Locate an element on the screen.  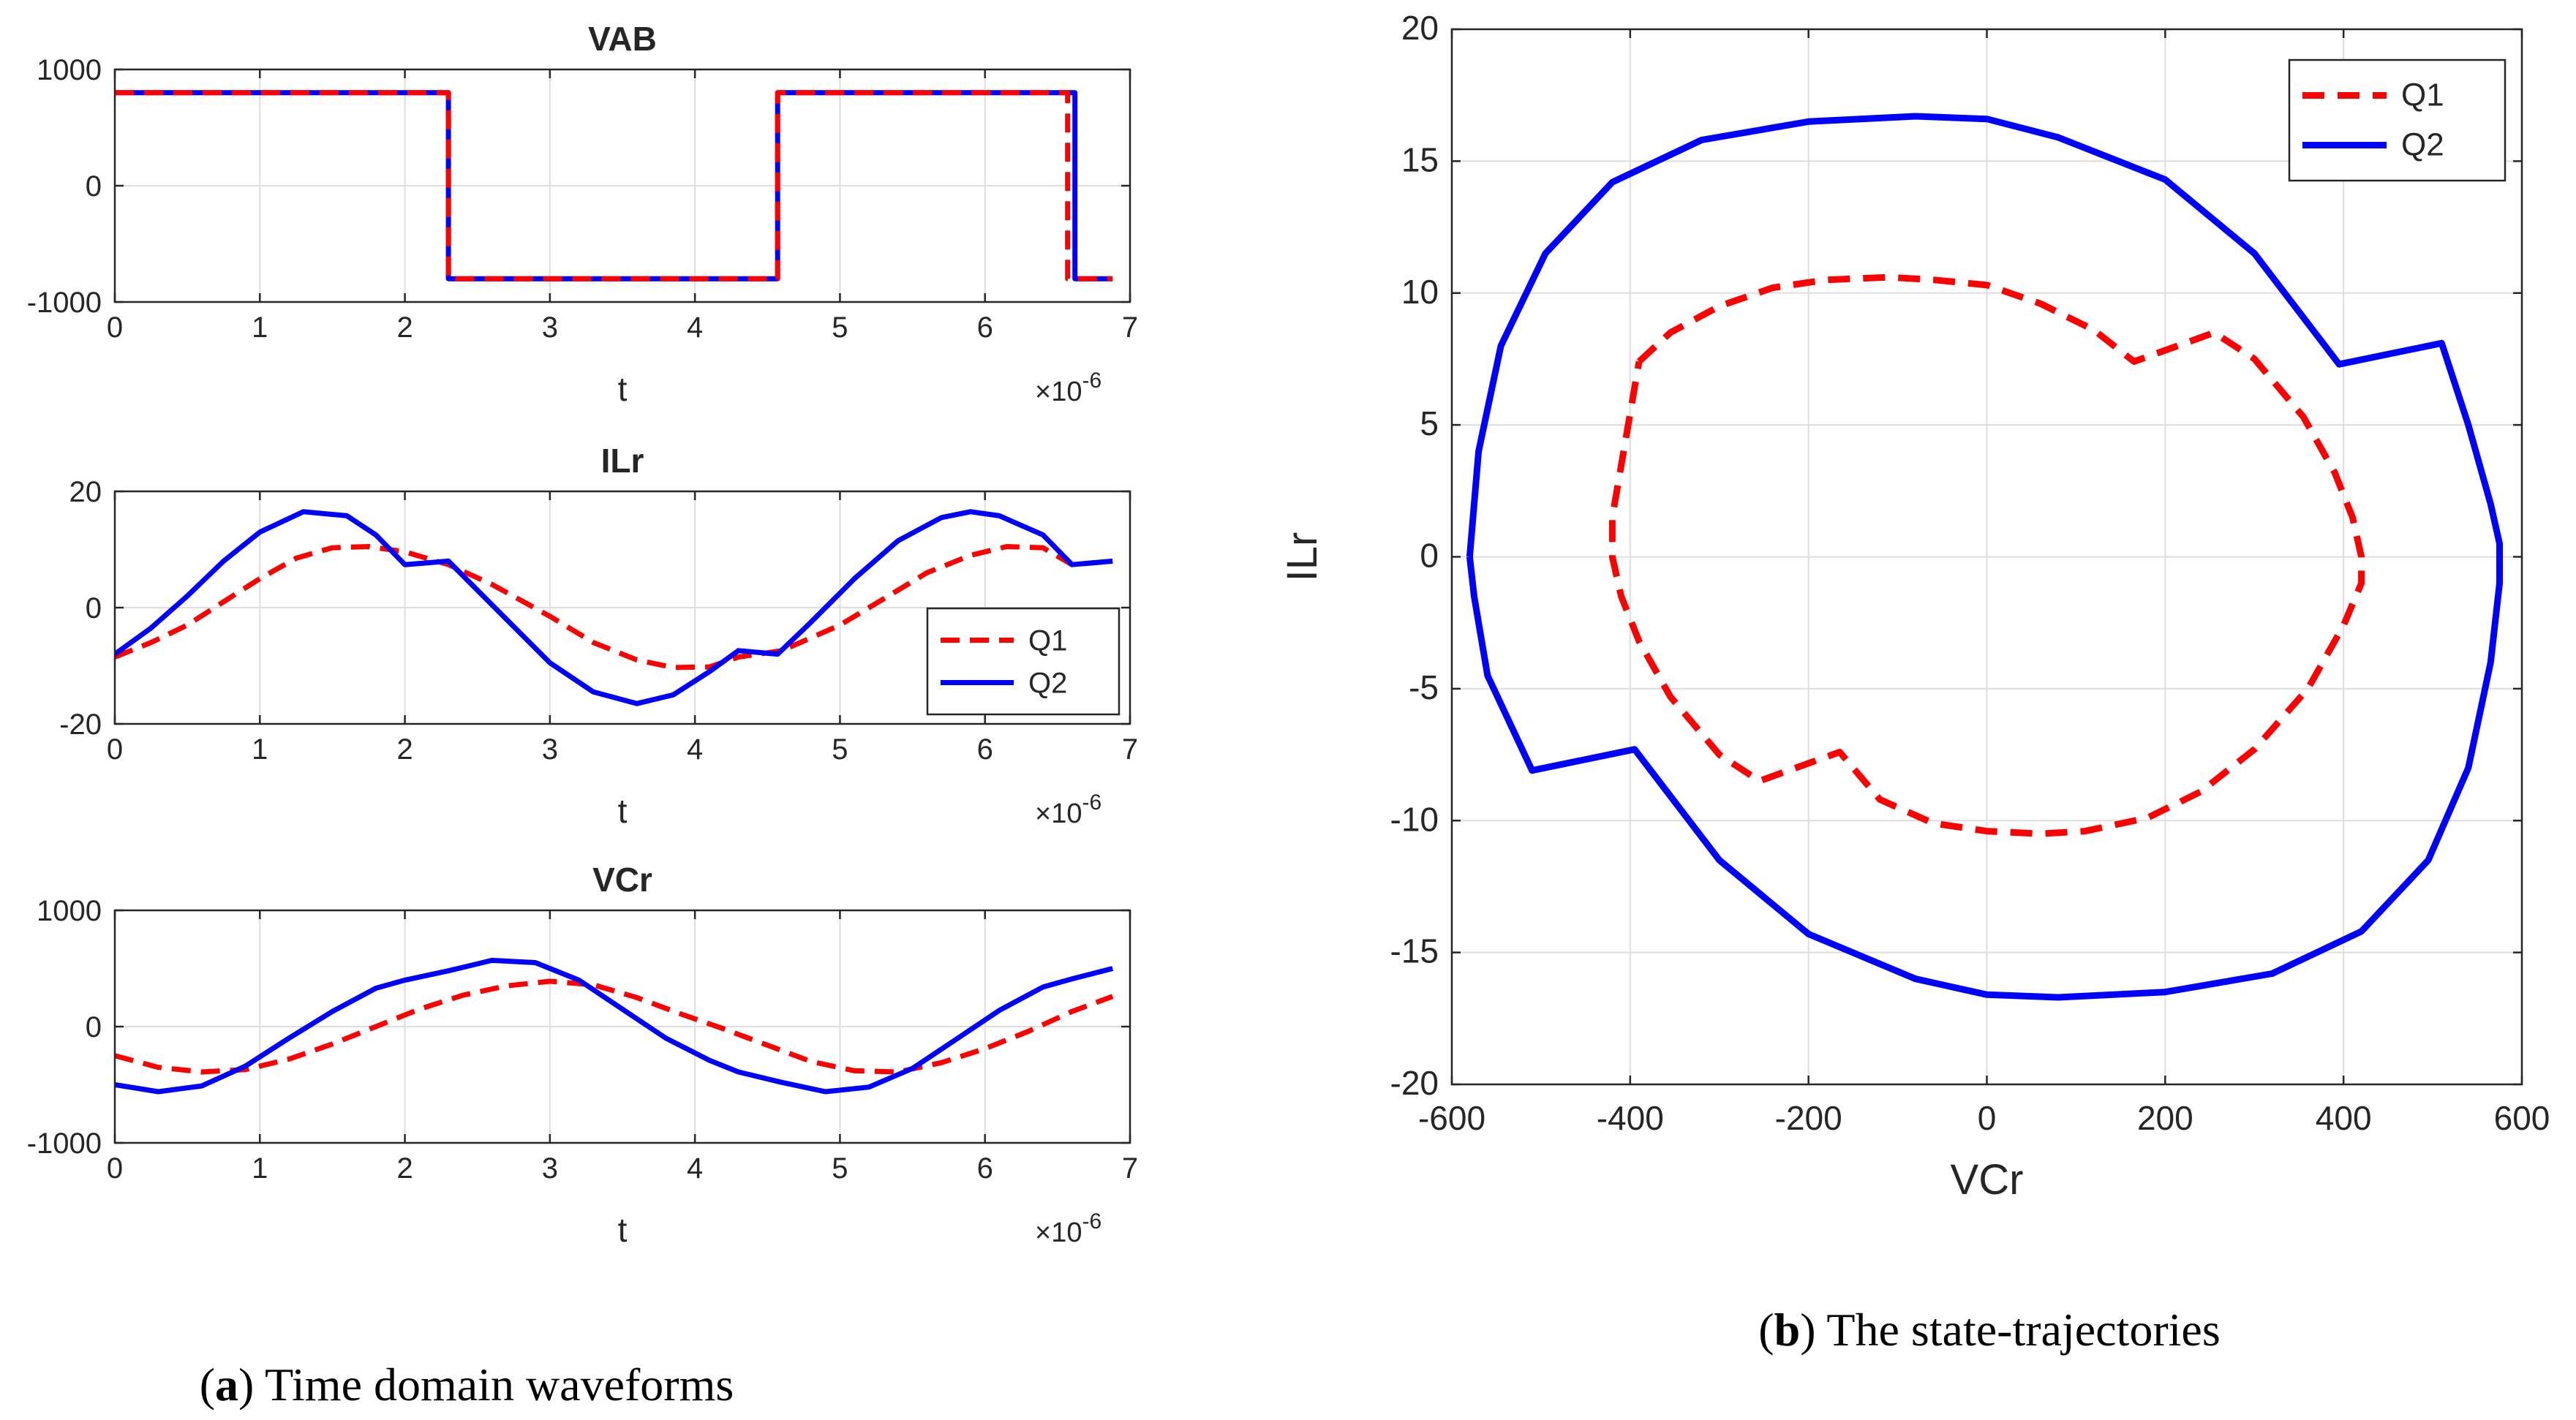
trajectory-xtick-label-2: -200 is located at coordinates (1808, 1118).